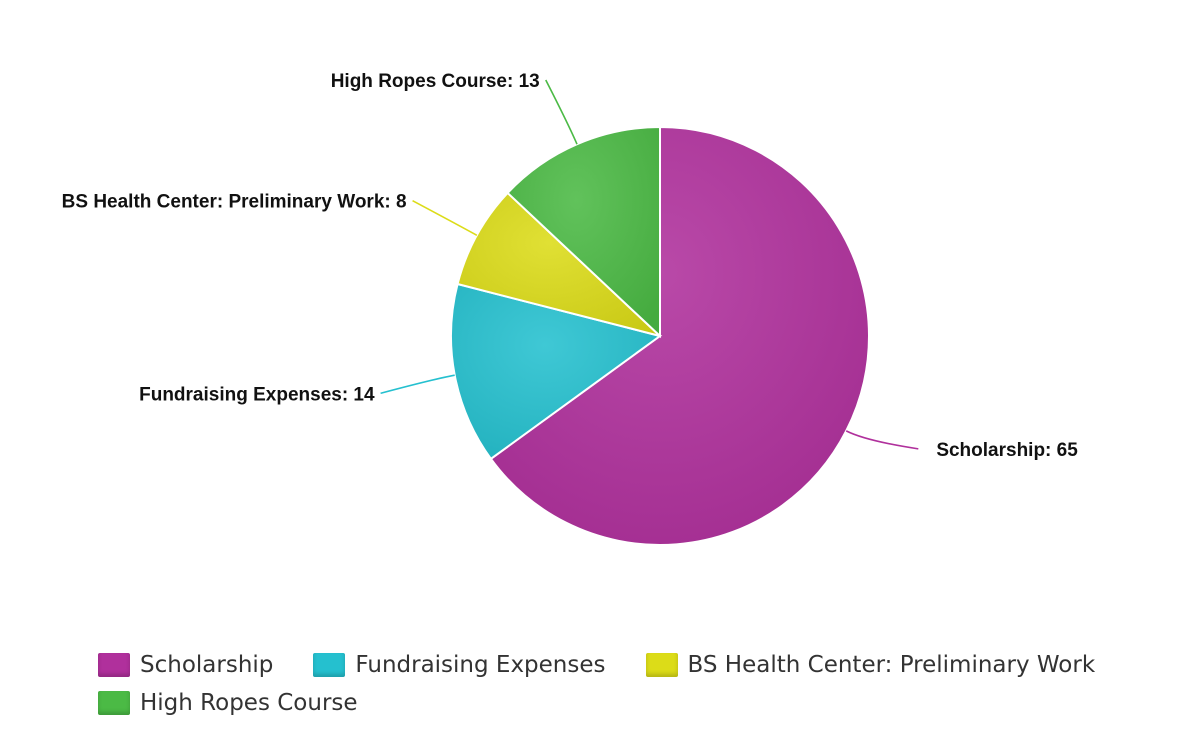 The width and height of the screenshot is (1200, 736). Describe the element at coordinates (435, 81) in the screenshot. I see `slice-label-high-ropes-course: High Ropes Course: 13` at that location.